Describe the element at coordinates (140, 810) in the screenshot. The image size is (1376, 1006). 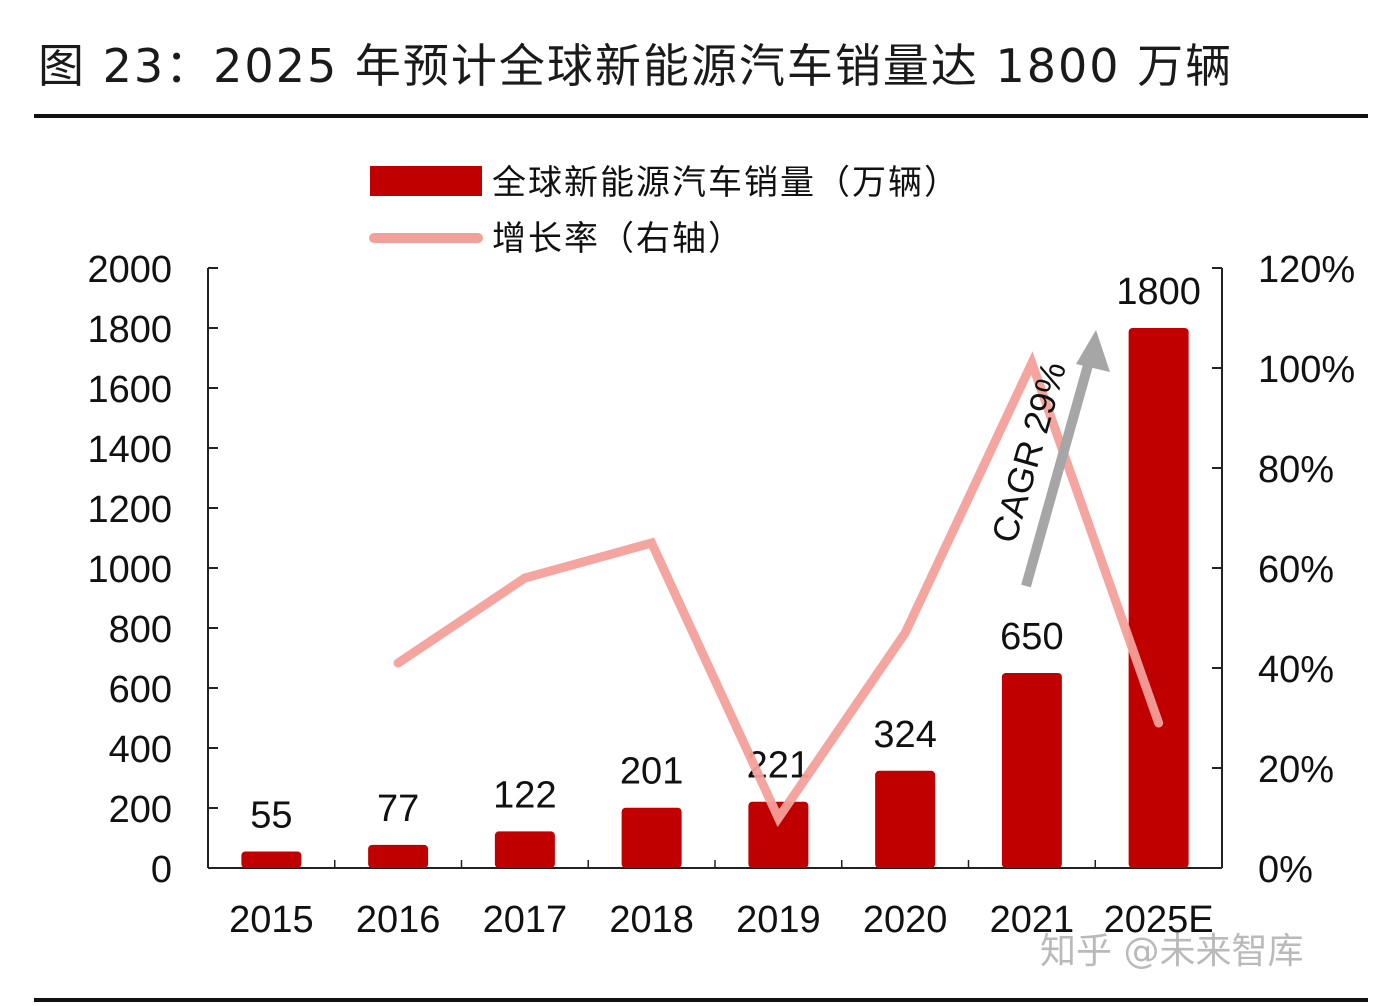
I see `y-left-tick-label: 200` at that location.